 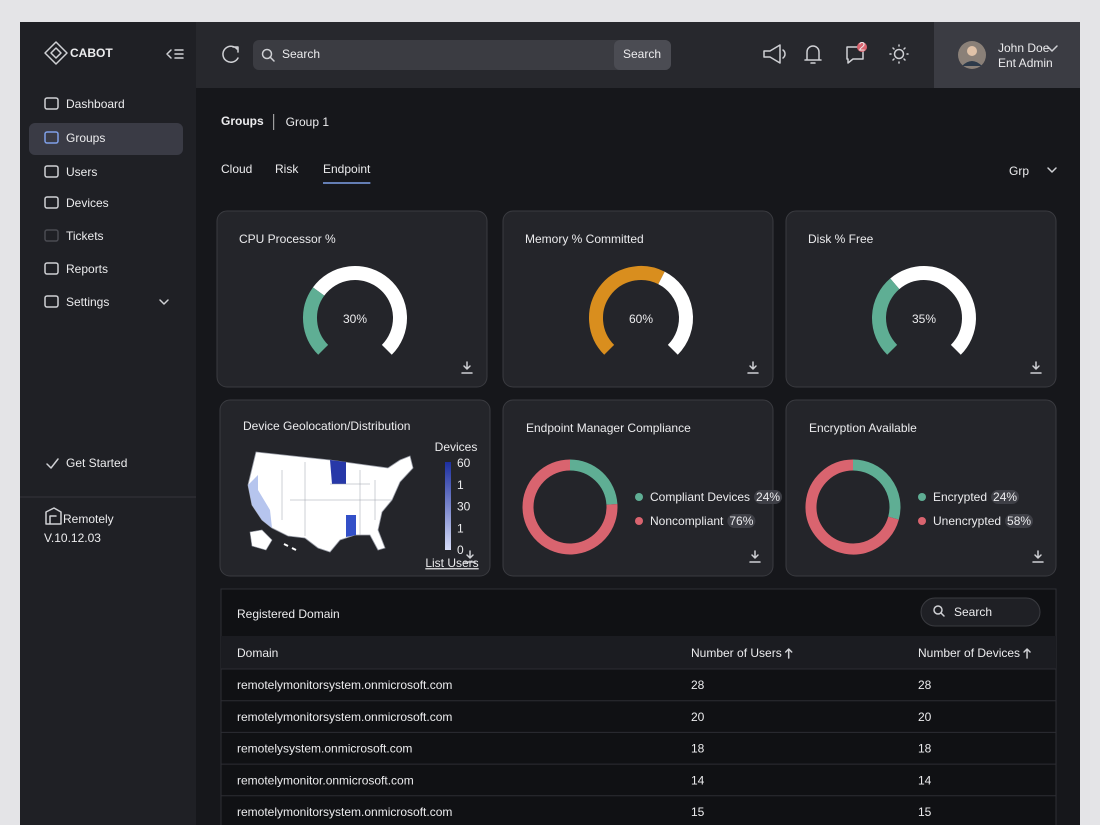 What do you see at coordinates (687, 521) in the screenshot?
I see `legend-name: Noncompliant` at bounding box center [687, 521].